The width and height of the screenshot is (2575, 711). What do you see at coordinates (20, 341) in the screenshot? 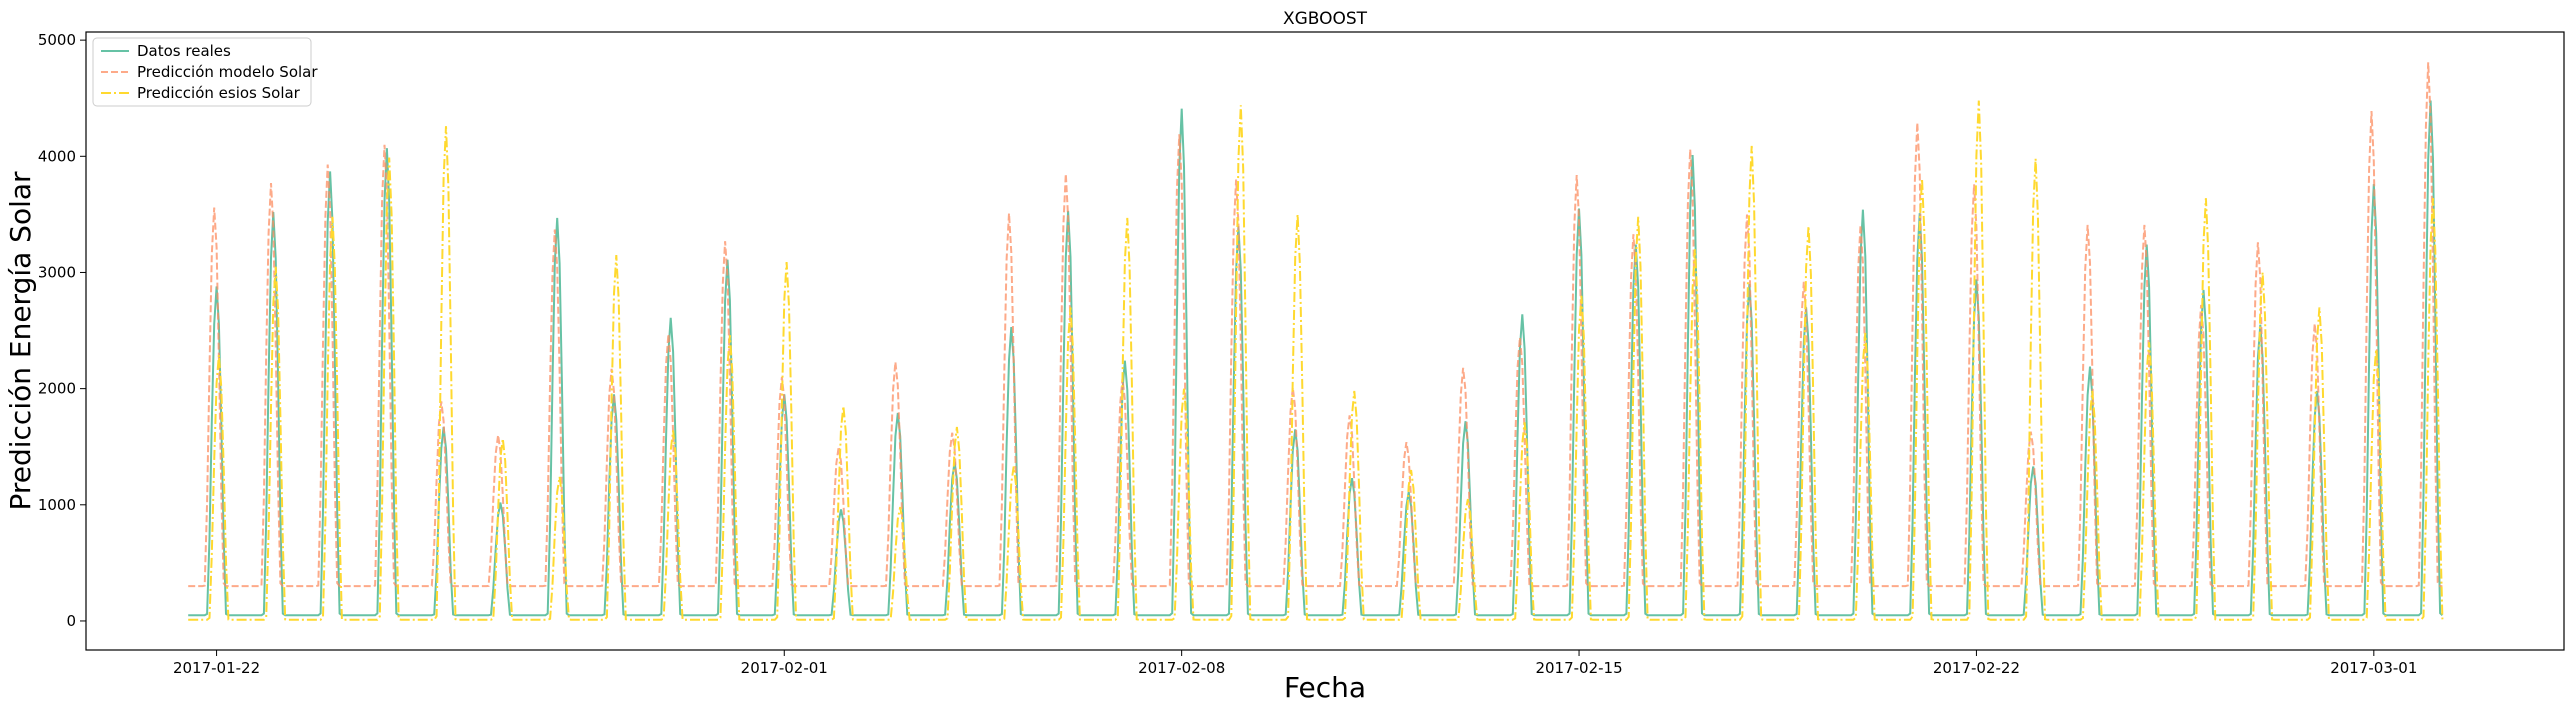
I see `y-axis-title: Predicción Energía Solar` at bounding box center [20, 341].